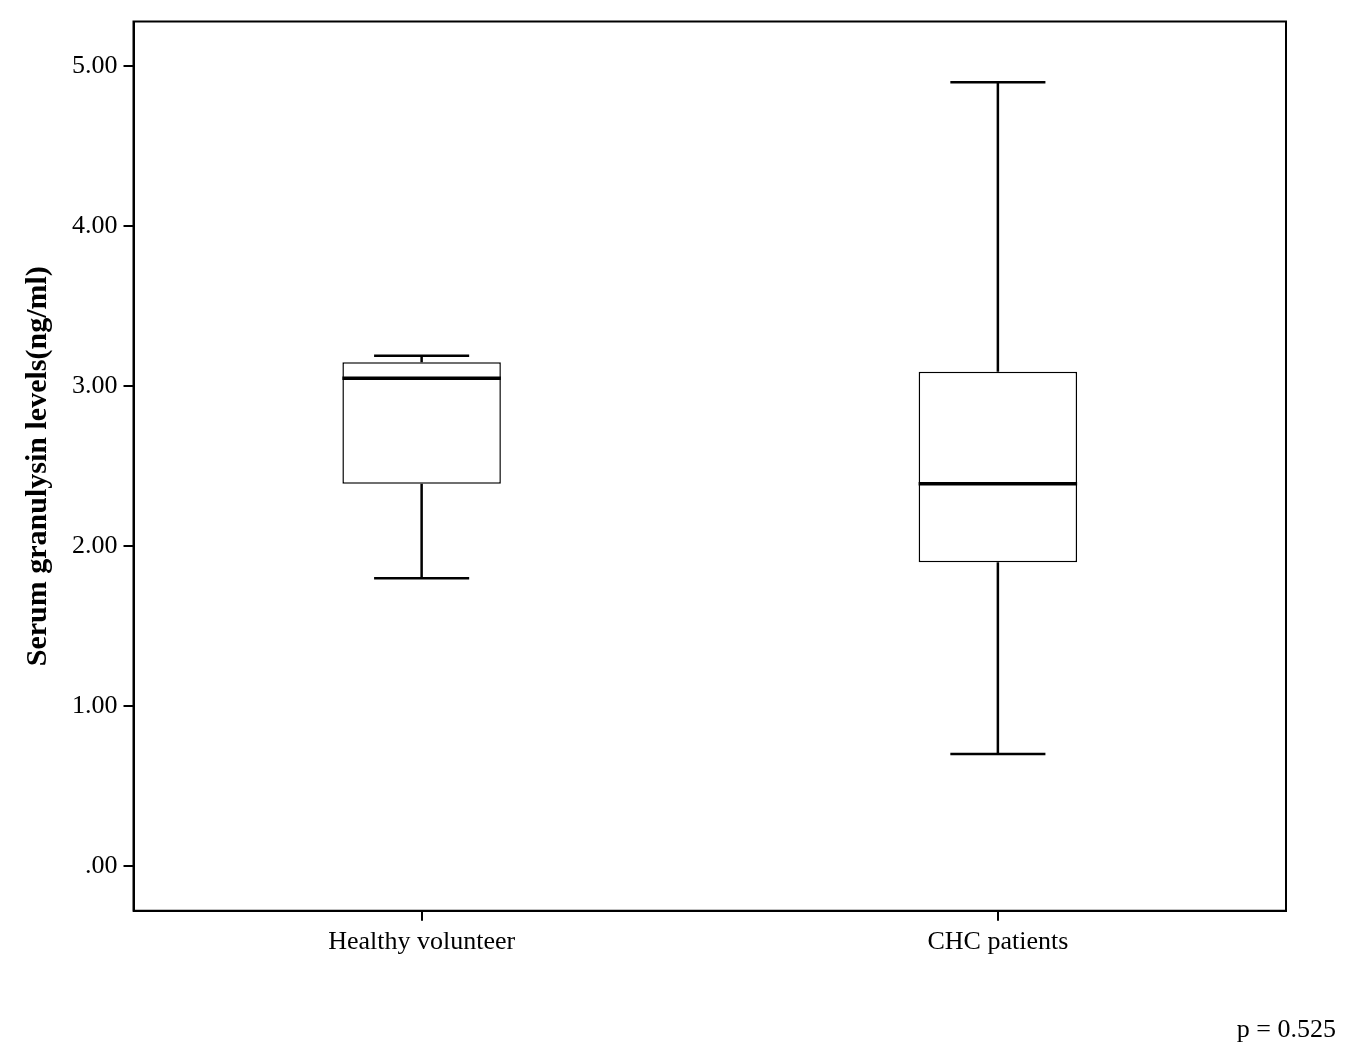  I want to click on y-tick-label: 3.00, so click(95, 385).